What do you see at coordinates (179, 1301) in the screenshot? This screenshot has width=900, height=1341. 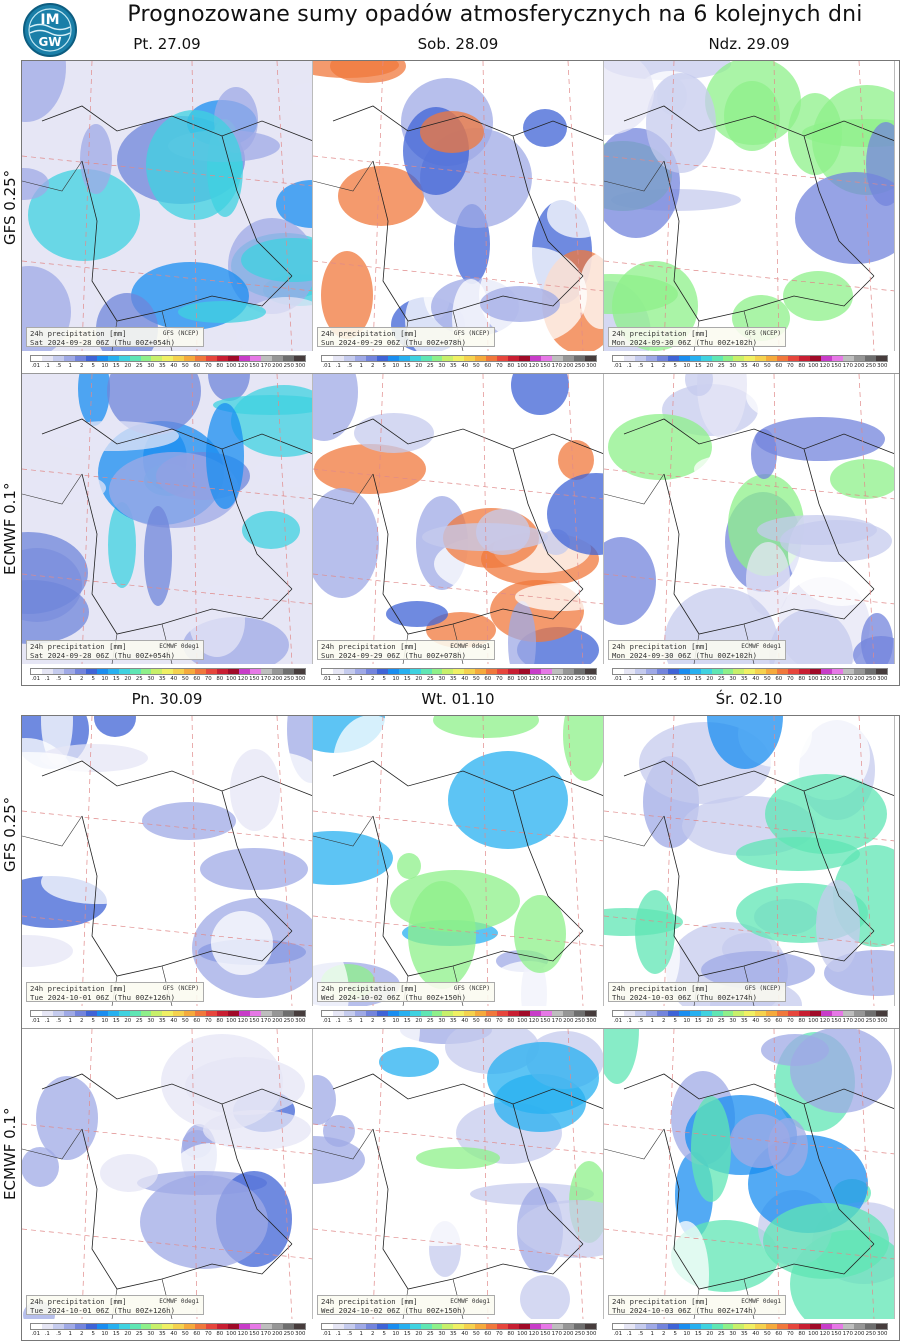 I see `caption-source: ECMWF 0deg1` at bounding box center [179, 1301].